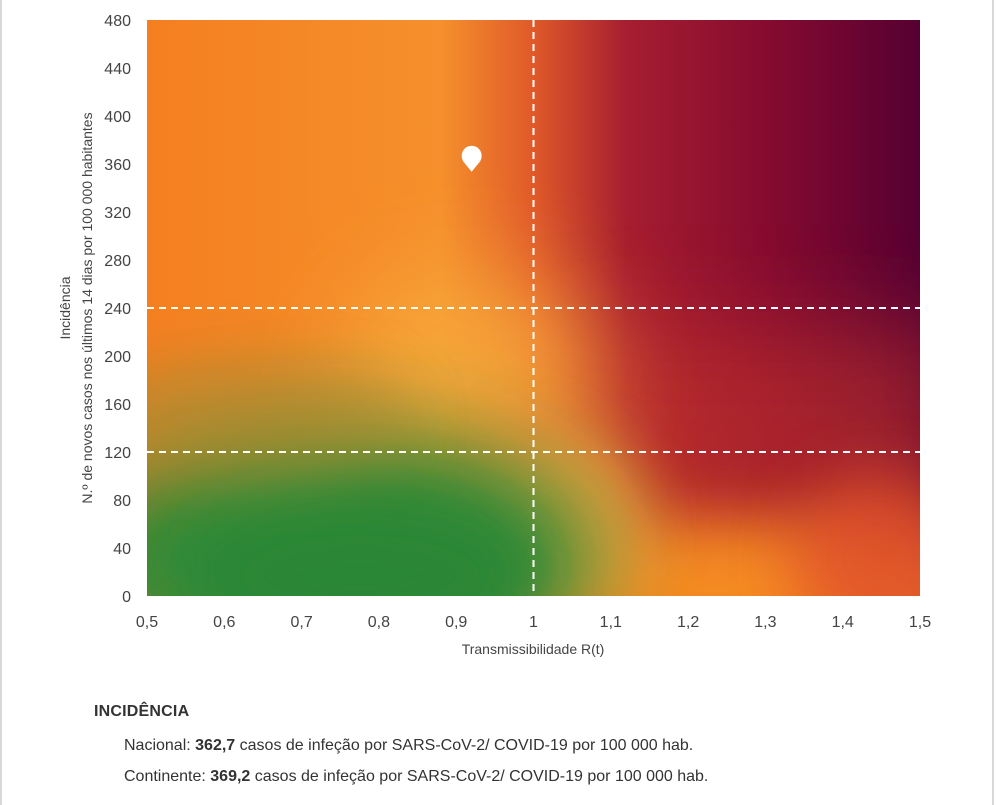 This screenshot has width=996, height=805. What do you see at coordinates (117, 213) in the screenshot?
I see `y-tick-label: 320` at bounding box center [117, 213].